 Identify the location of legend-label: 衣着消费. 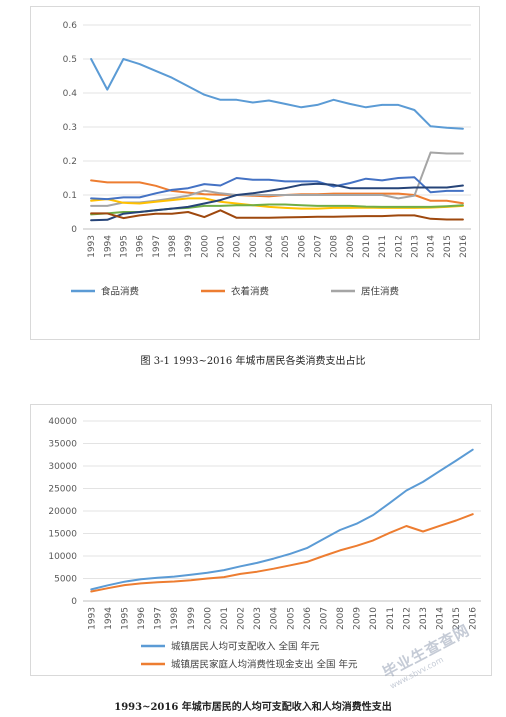
(250, 292).